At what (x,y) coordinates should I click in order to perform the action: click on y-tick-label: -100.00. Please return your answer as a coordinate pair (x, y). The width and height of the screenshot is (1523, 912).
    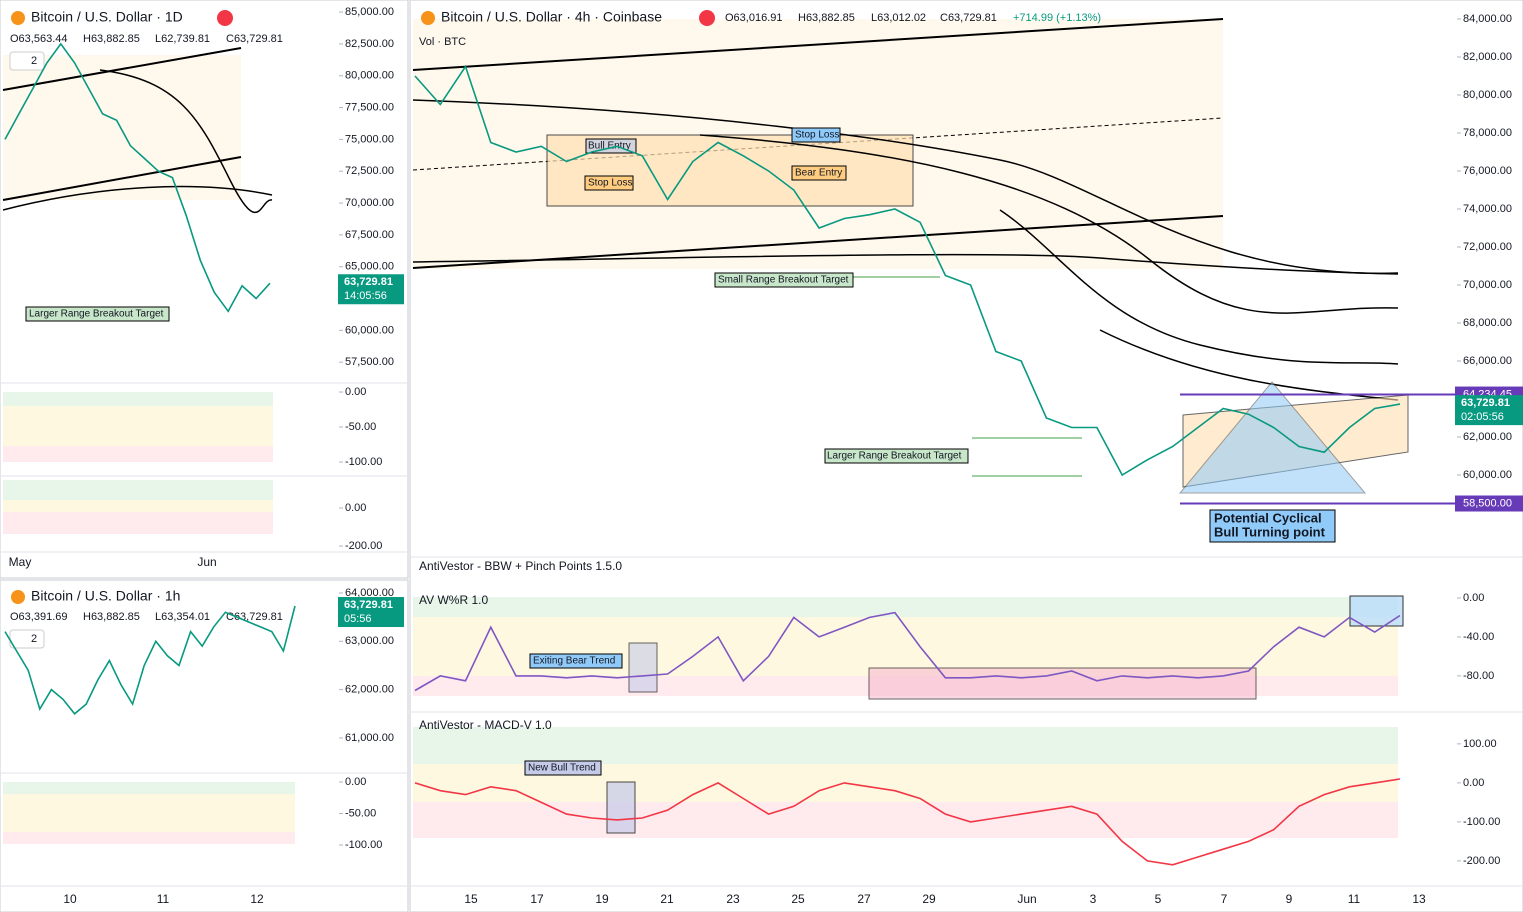
    Looking at the image, I should click on (363, 462).